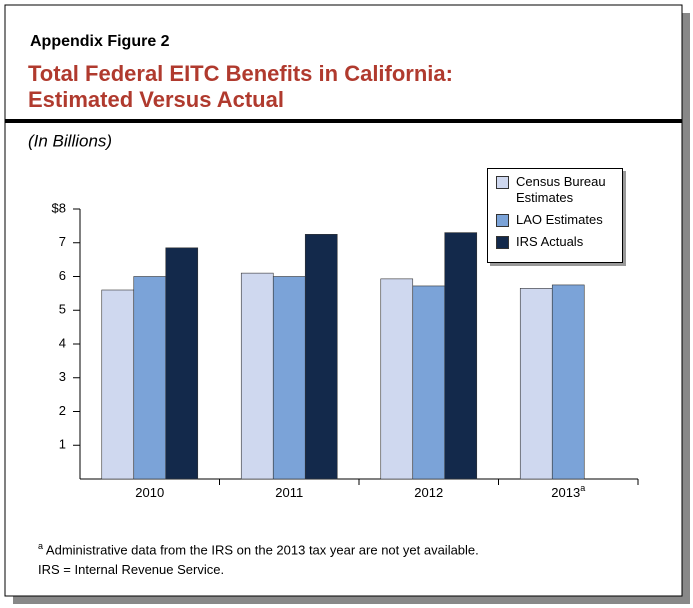  What do you see at coordinates (62, 444) in the screenshot?
I see `y-tick-label: 1` at bounding box center [62, 444].